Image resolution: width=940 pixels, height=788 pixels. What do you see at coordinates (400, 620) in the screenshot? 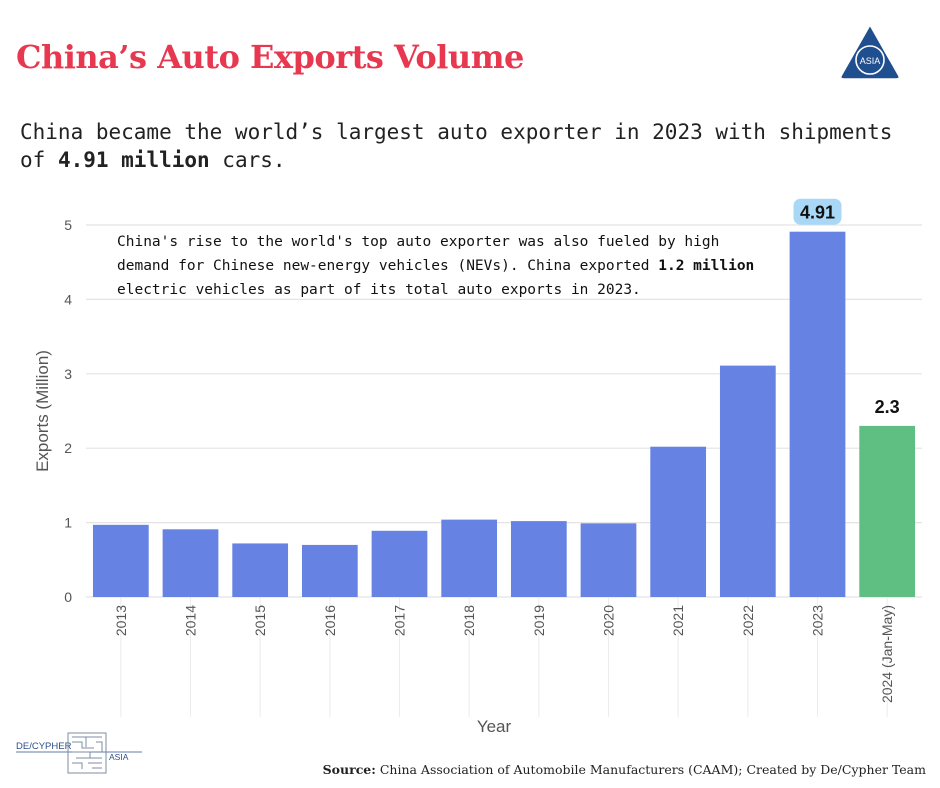
I see `x-tick-label: 2017` at bounding box center [400, 620].